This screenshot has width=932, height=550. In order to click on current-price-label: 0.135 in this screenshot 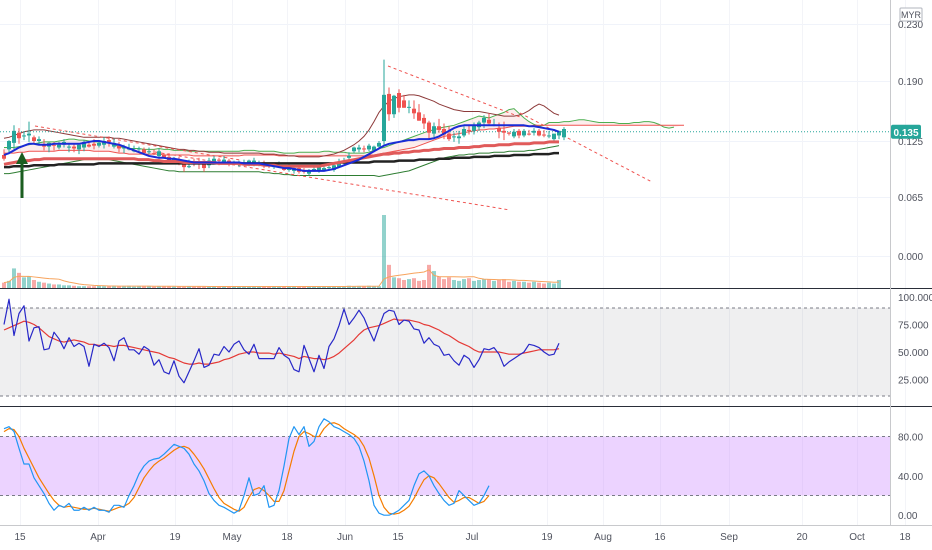, I will do `click(905, 133)`.